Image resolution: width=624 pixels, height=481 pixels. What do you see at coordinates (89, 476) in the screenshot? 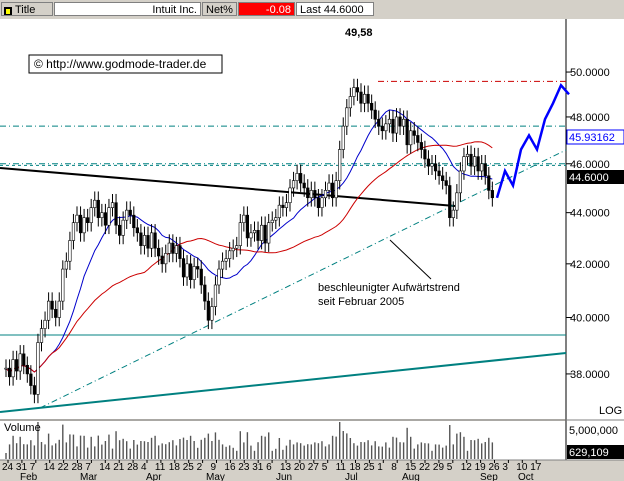
I see `month-label: Mar` at bounding box center [89, 476].